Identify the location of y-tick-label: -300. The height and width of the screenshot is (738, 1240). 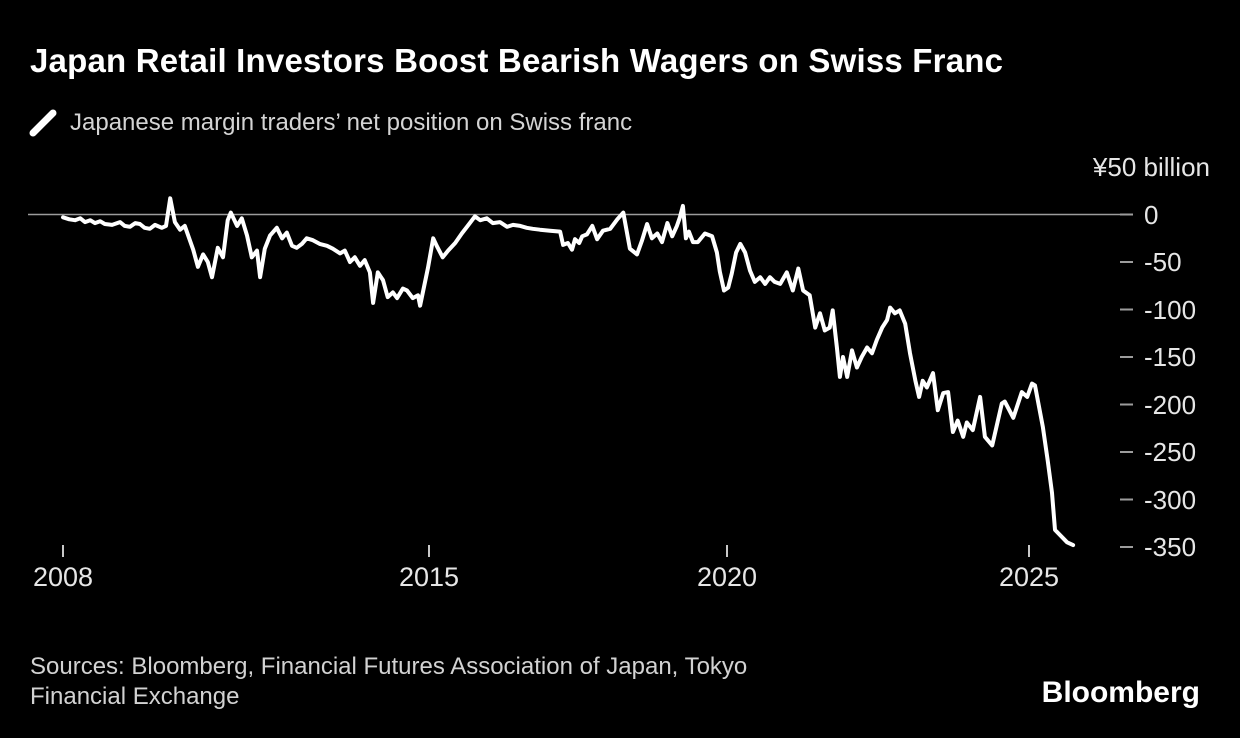
(1170, 499).